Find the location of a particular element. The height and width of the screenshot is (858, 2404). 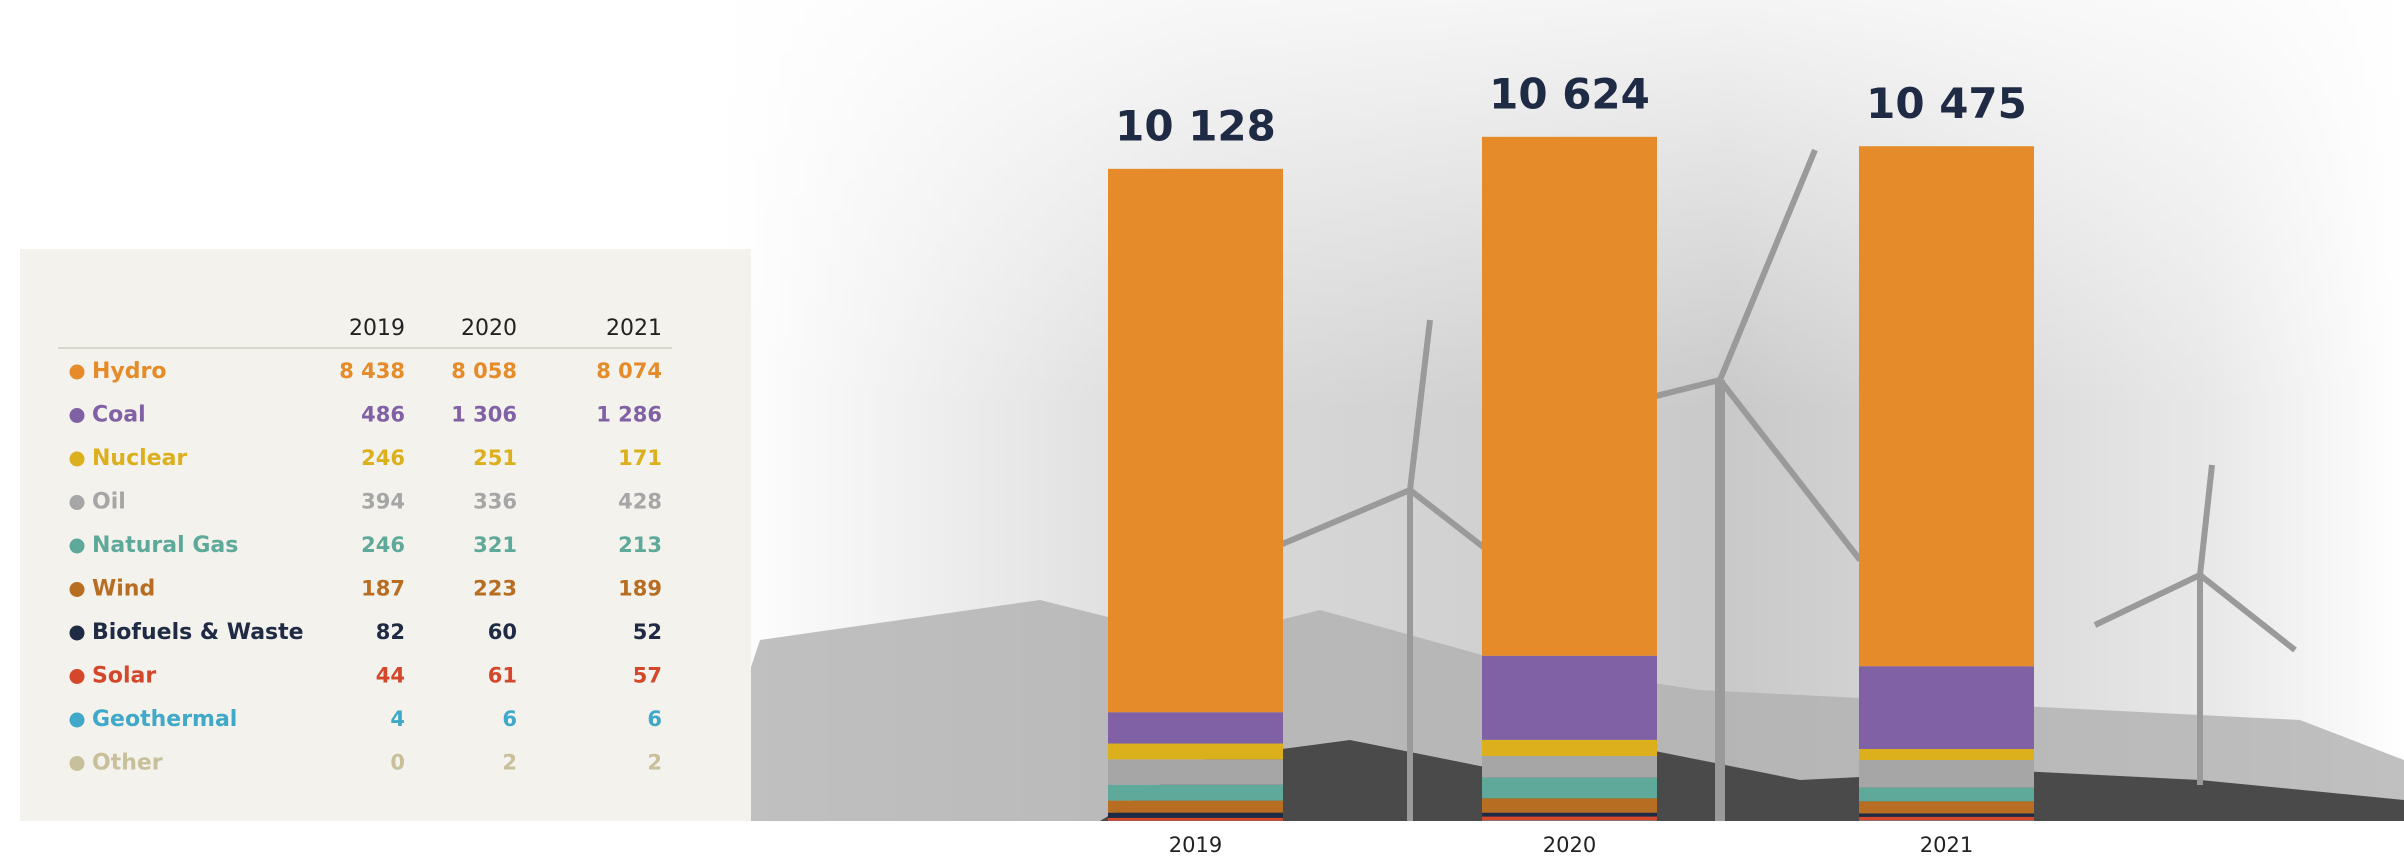

x-tick-label: 2019 is located at coordinates (1195, 845).